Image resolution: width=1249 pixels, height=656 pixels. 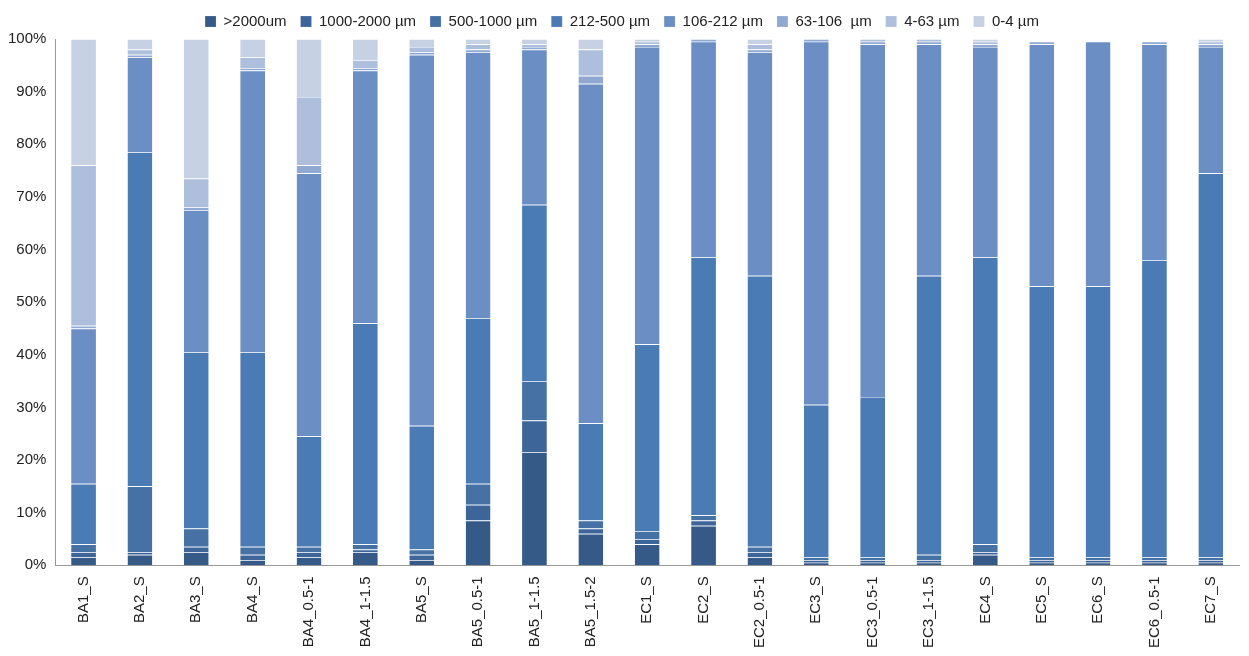 I want to click on y-tick-label: 20%, so click(x=31, y=459).